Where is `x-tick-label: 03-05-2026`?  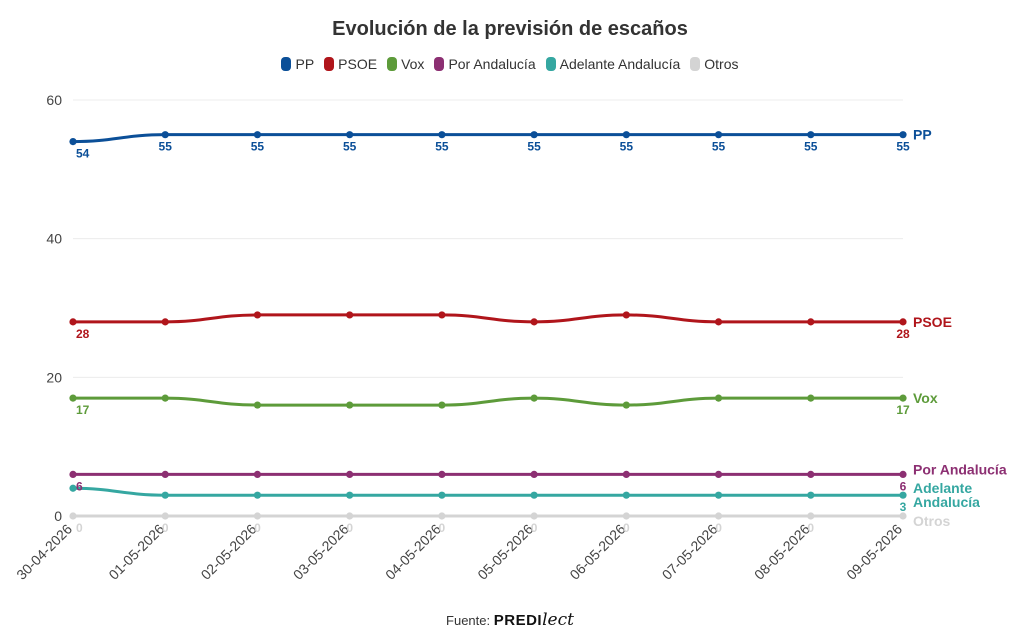
x-tick-label: 03-05-2026 is located at coordinates (321, 552).